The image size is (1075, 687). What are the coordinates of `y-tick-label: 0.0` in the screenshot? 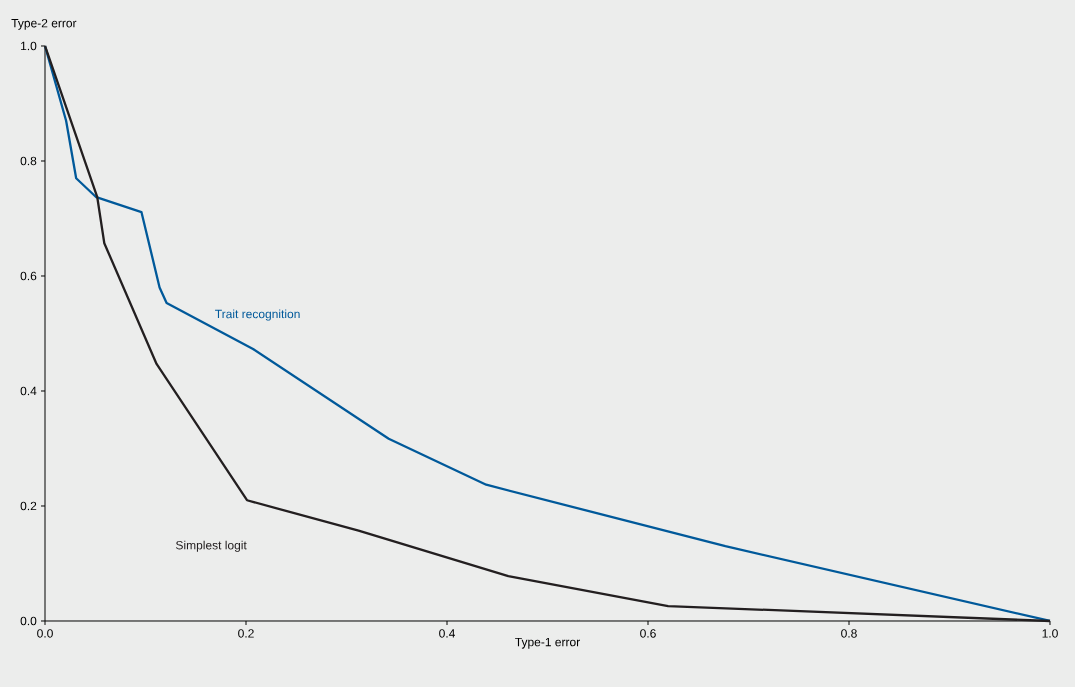 It's located at (28, 621).